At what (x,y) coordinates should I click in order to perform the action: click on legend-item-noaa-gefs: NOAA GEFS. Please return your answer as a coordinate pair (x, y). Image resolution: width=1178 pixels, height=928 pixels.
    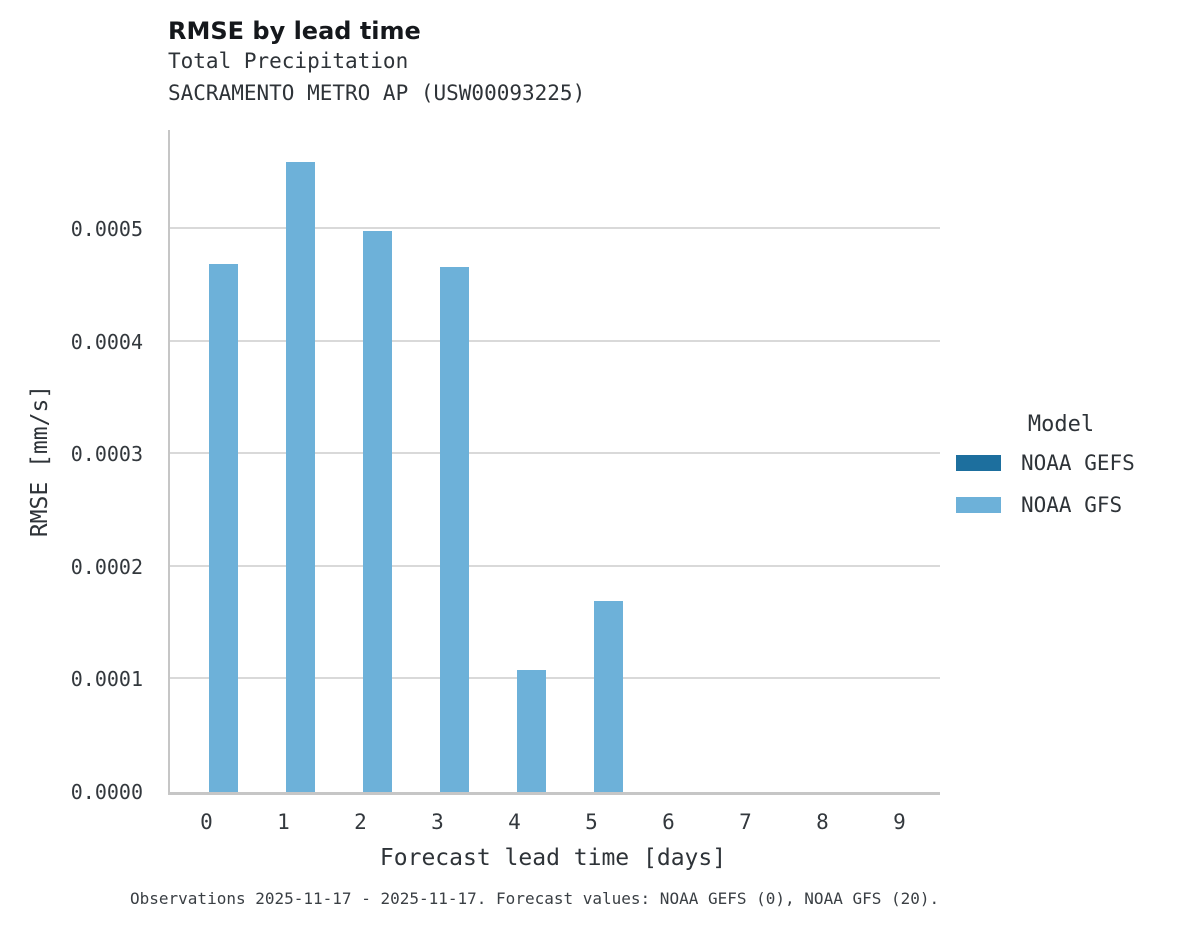
    Looking at the image, I should click on (1061, 463).